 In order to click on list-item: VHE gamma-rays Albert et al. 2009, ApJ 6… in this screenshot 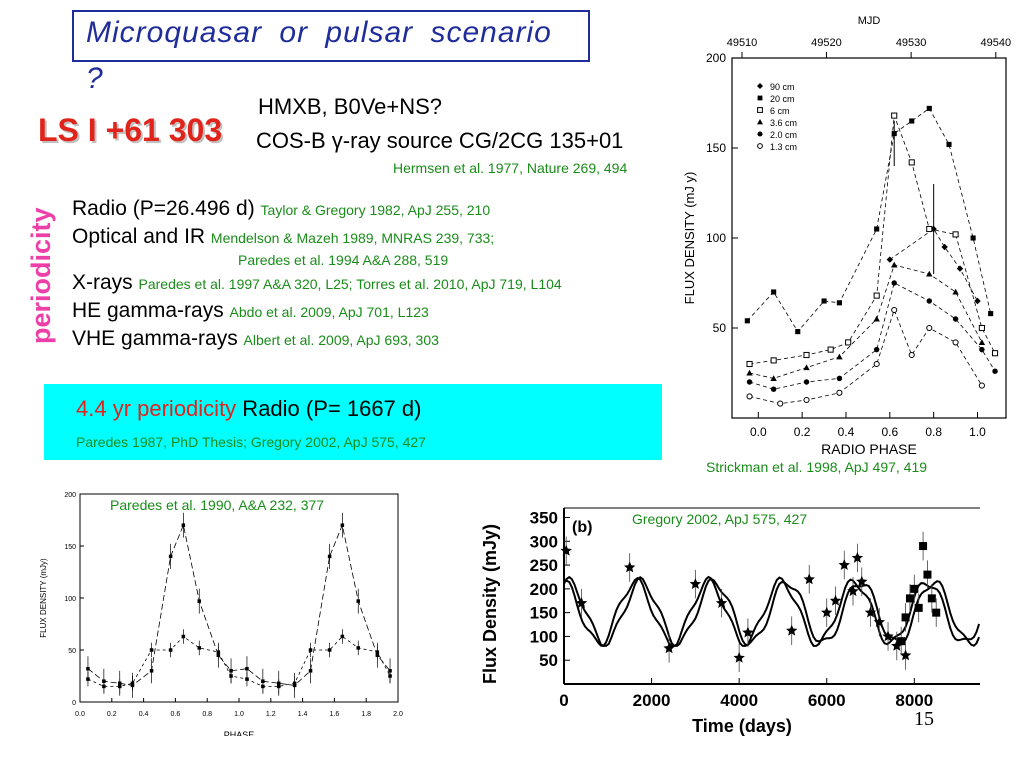, I will do `click(317, 340)`.